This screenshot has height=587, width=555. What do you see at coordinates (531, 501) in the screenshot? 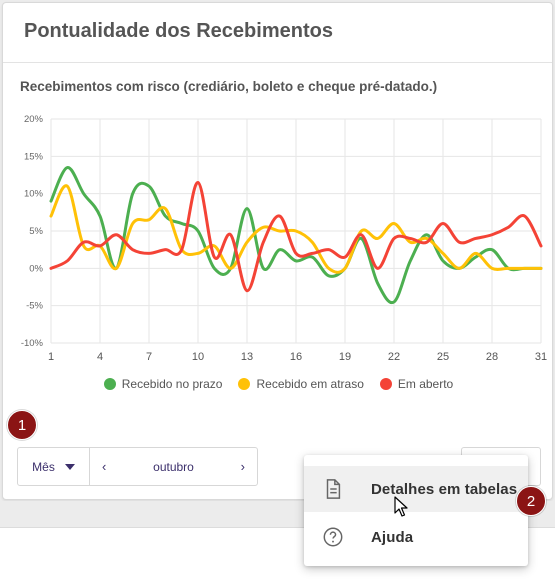
I see `step-badge-2: 2` at bounding box center [531, 501].